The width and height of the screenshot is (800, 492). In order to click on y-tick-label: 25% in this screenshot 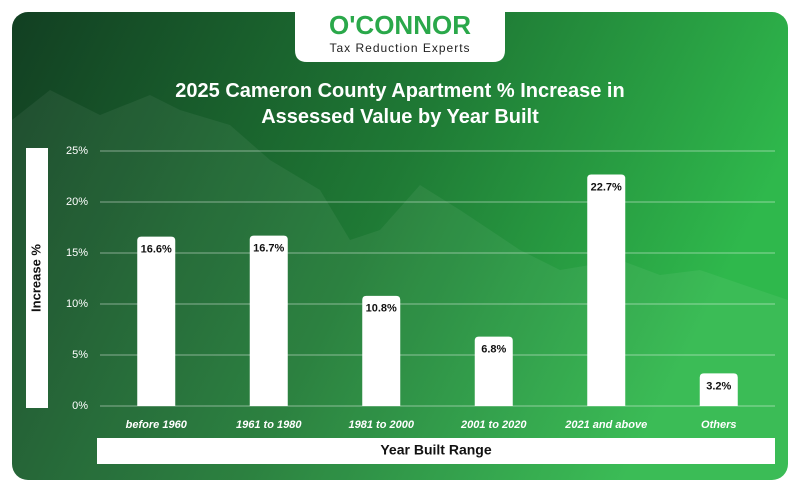, I will do `click(77, 151)`.